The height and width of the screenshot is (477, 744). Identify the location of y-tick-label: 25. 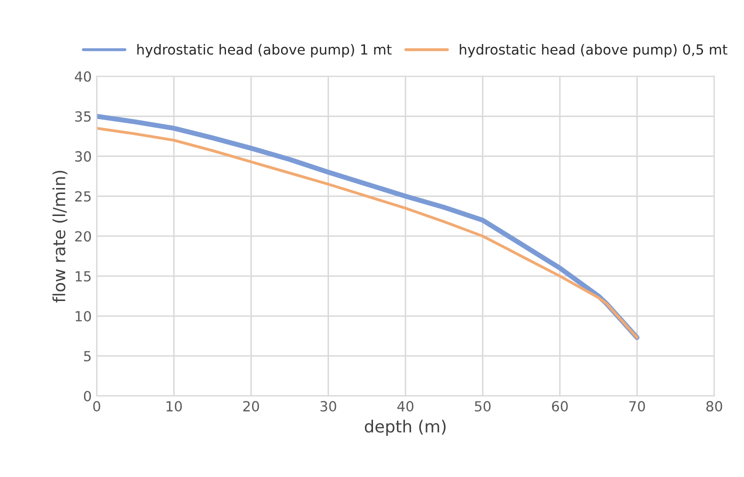
(83, 196).